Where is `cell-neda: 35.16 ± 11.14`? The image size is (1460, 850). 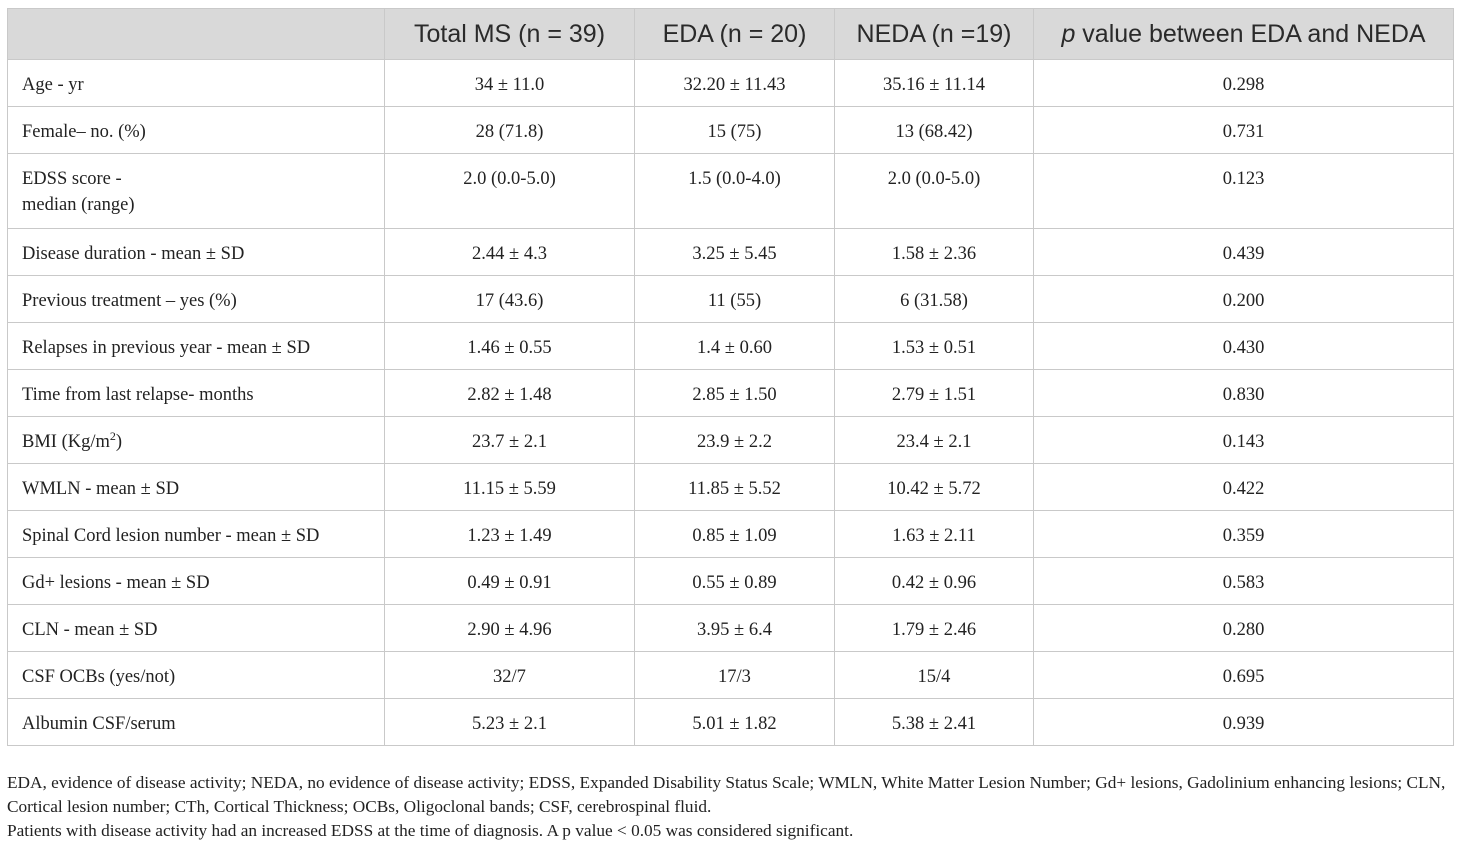 cell-neda: 35.16 ± 11.14 is located at coordinates (934, 83).